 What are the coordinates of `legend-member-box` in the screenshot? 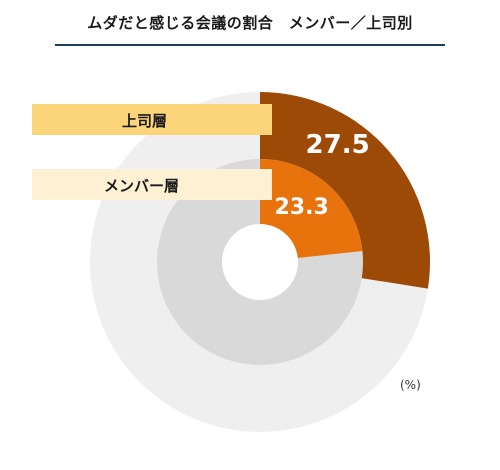 It's located at (152, 184).